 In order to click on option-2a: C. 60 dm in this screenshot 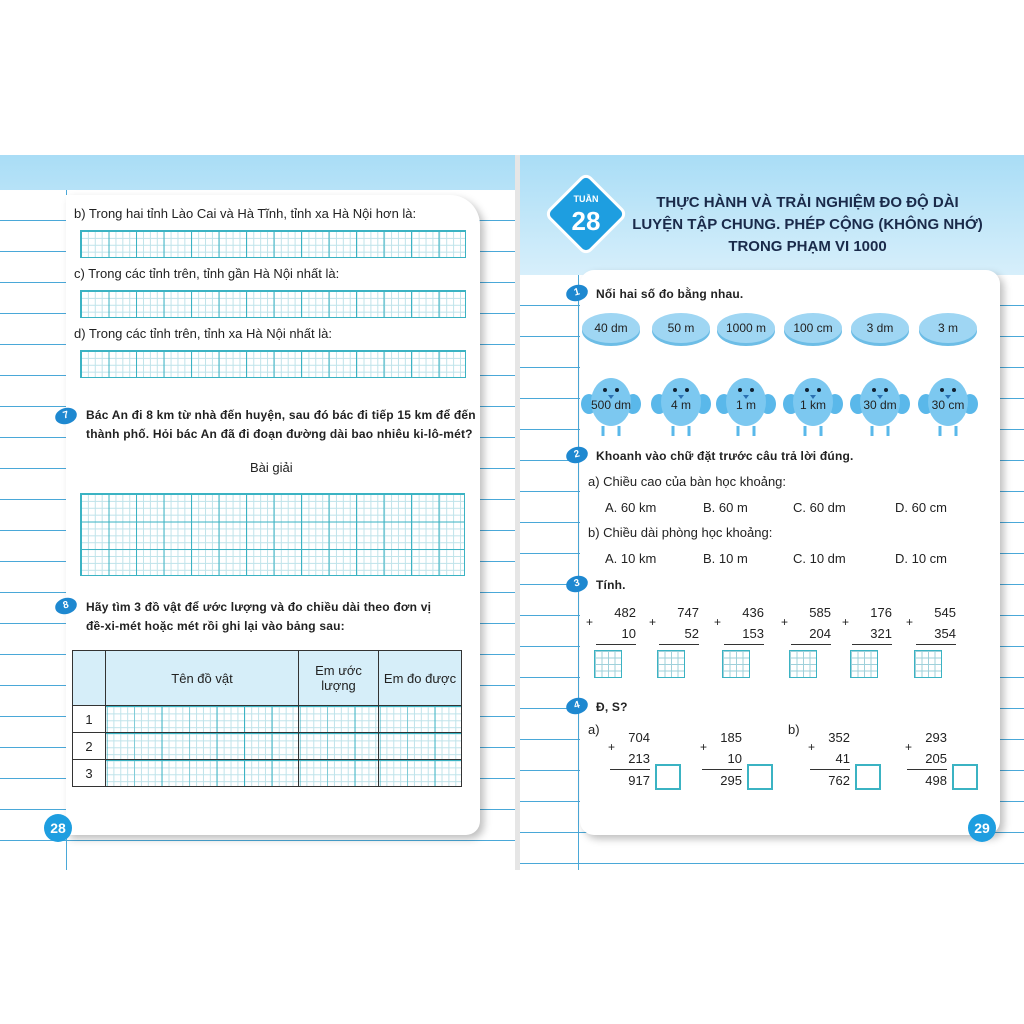, I will do `click(819, 507)`.